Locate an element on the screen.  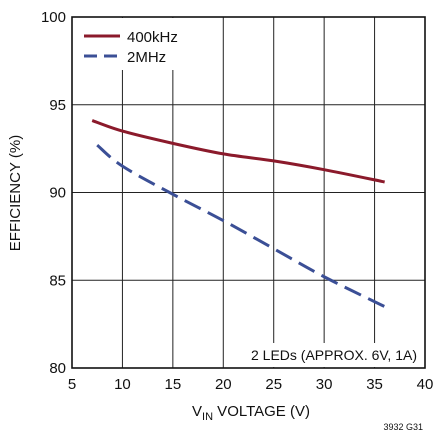
y-tick-label-85: 85 is located at coordinates (57, 280).